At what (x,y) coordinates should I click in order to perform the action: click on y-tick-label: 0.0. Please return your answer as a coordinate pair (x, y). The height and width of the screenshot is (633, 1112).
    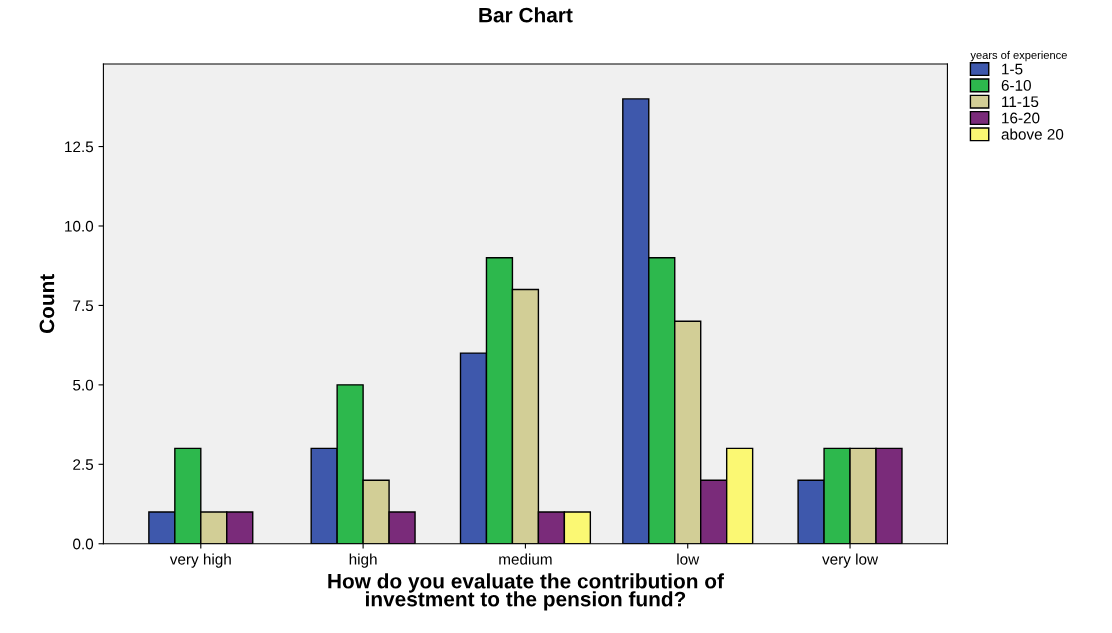
    Looking at the image, I should click on (83, 544).